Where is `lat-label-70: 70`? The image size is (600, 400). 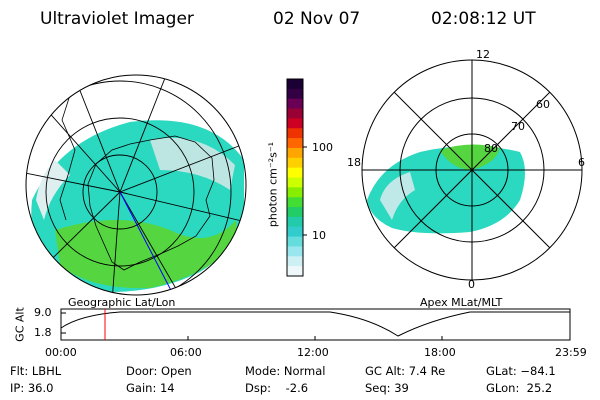 lat-label-70: 70 is located at coordinates (518, 126).